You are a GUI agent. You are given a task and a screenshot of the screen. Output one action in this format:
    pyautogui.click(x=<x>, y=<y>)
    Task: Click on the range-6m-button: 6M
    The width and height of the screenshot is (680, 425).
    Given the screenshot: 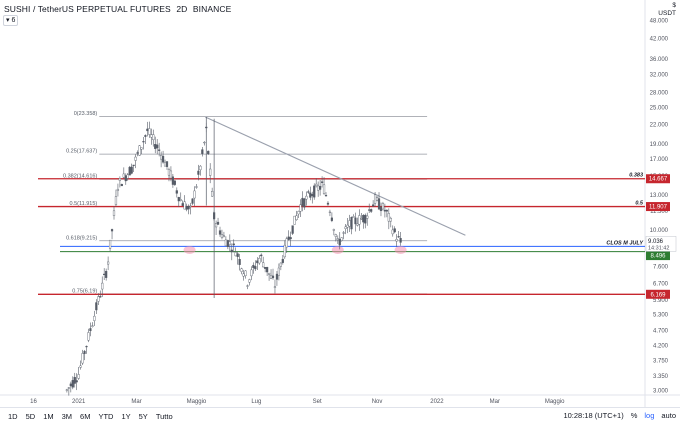 What is the action you would take?
    pyautogui.click(x=85, y=416)
    